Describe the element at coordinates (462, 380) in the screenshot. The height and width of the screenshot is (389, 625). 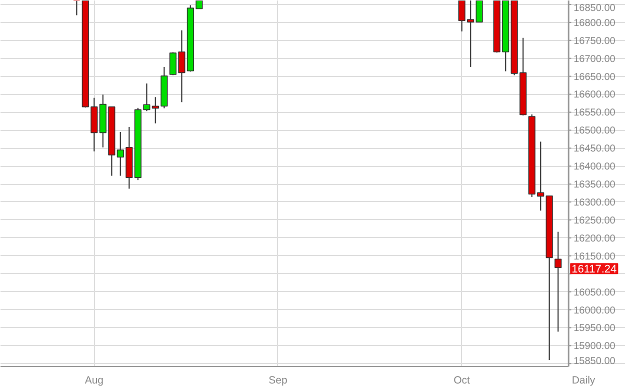
I see `x-tick-label: Oct` at that location.